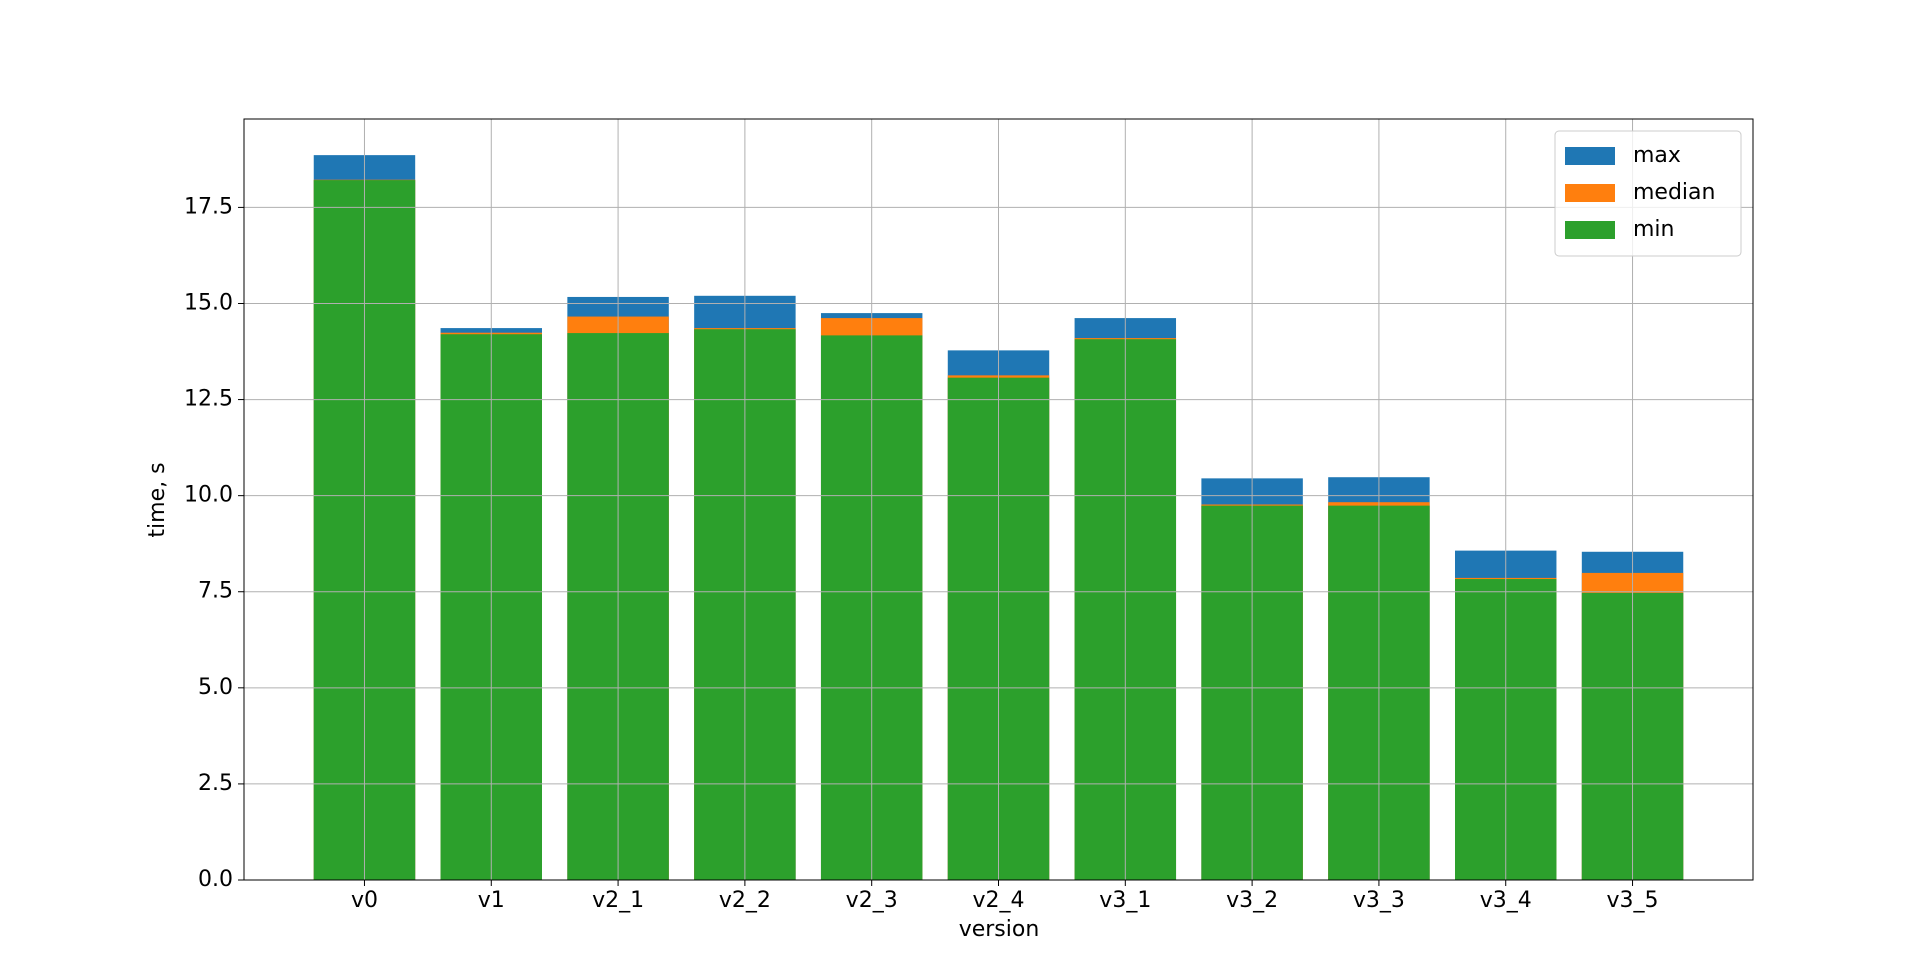 The image size is (1920, 979). What do you see at coordinates (215, 879) in the screenshot?
I see `y-tick-label: 0.0` at bounding box center [215, 879].